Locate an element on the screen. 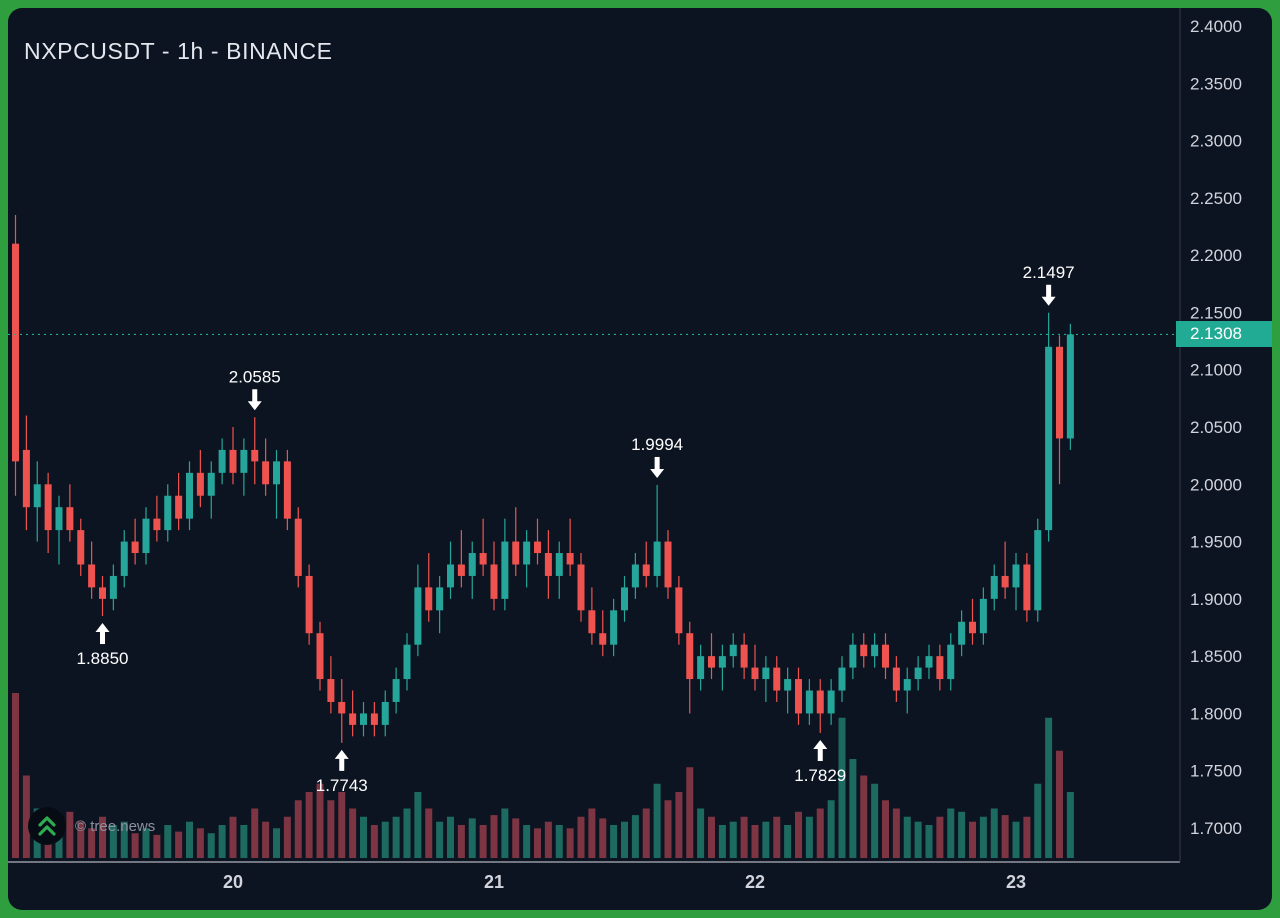  time-axis-label: 20 is located at coordinates (233, 882).